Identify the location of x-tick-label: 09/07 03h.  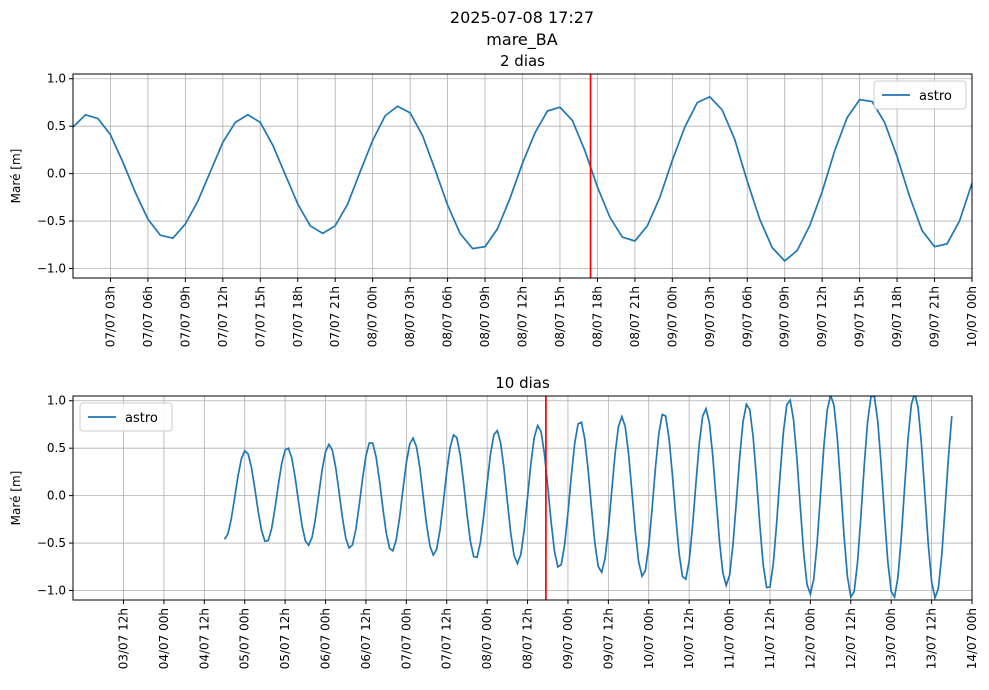
(710, 316).